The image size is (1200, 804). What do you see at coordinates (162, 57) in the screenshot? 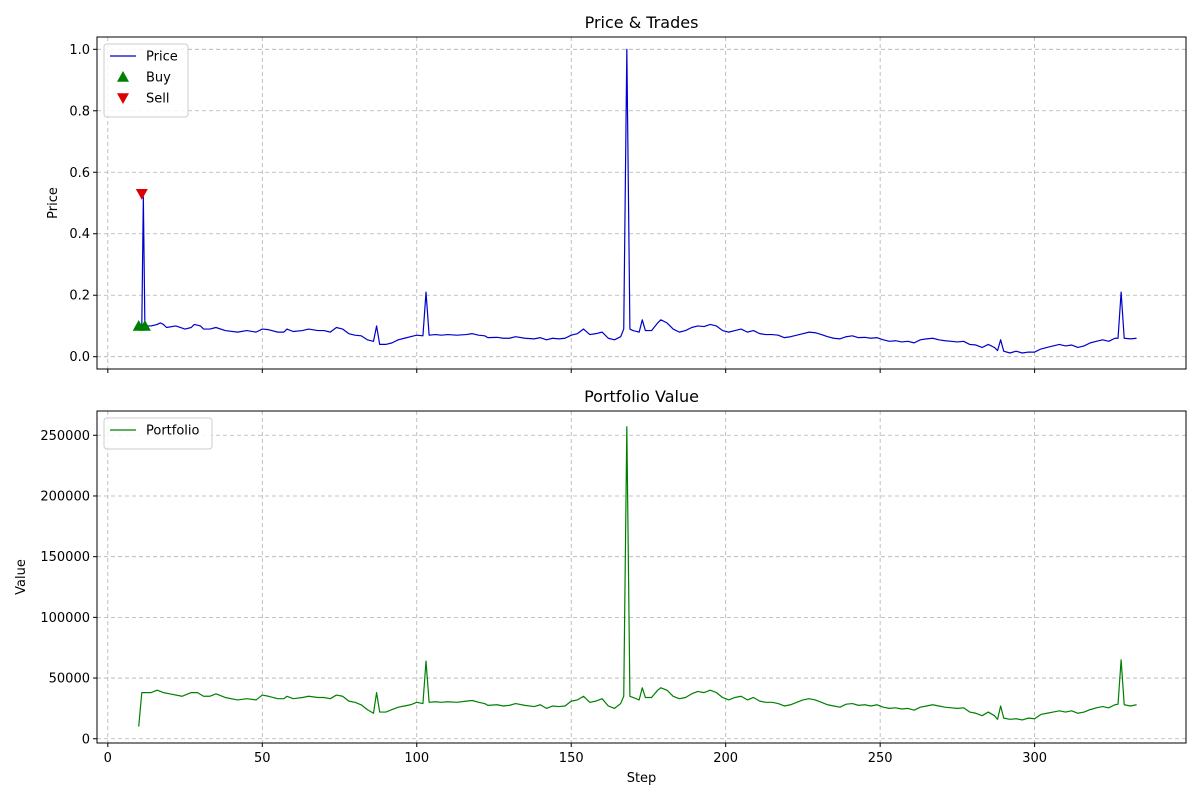
I see `chart-1-legend-price-label: Price` at bounding box center [162, 57].